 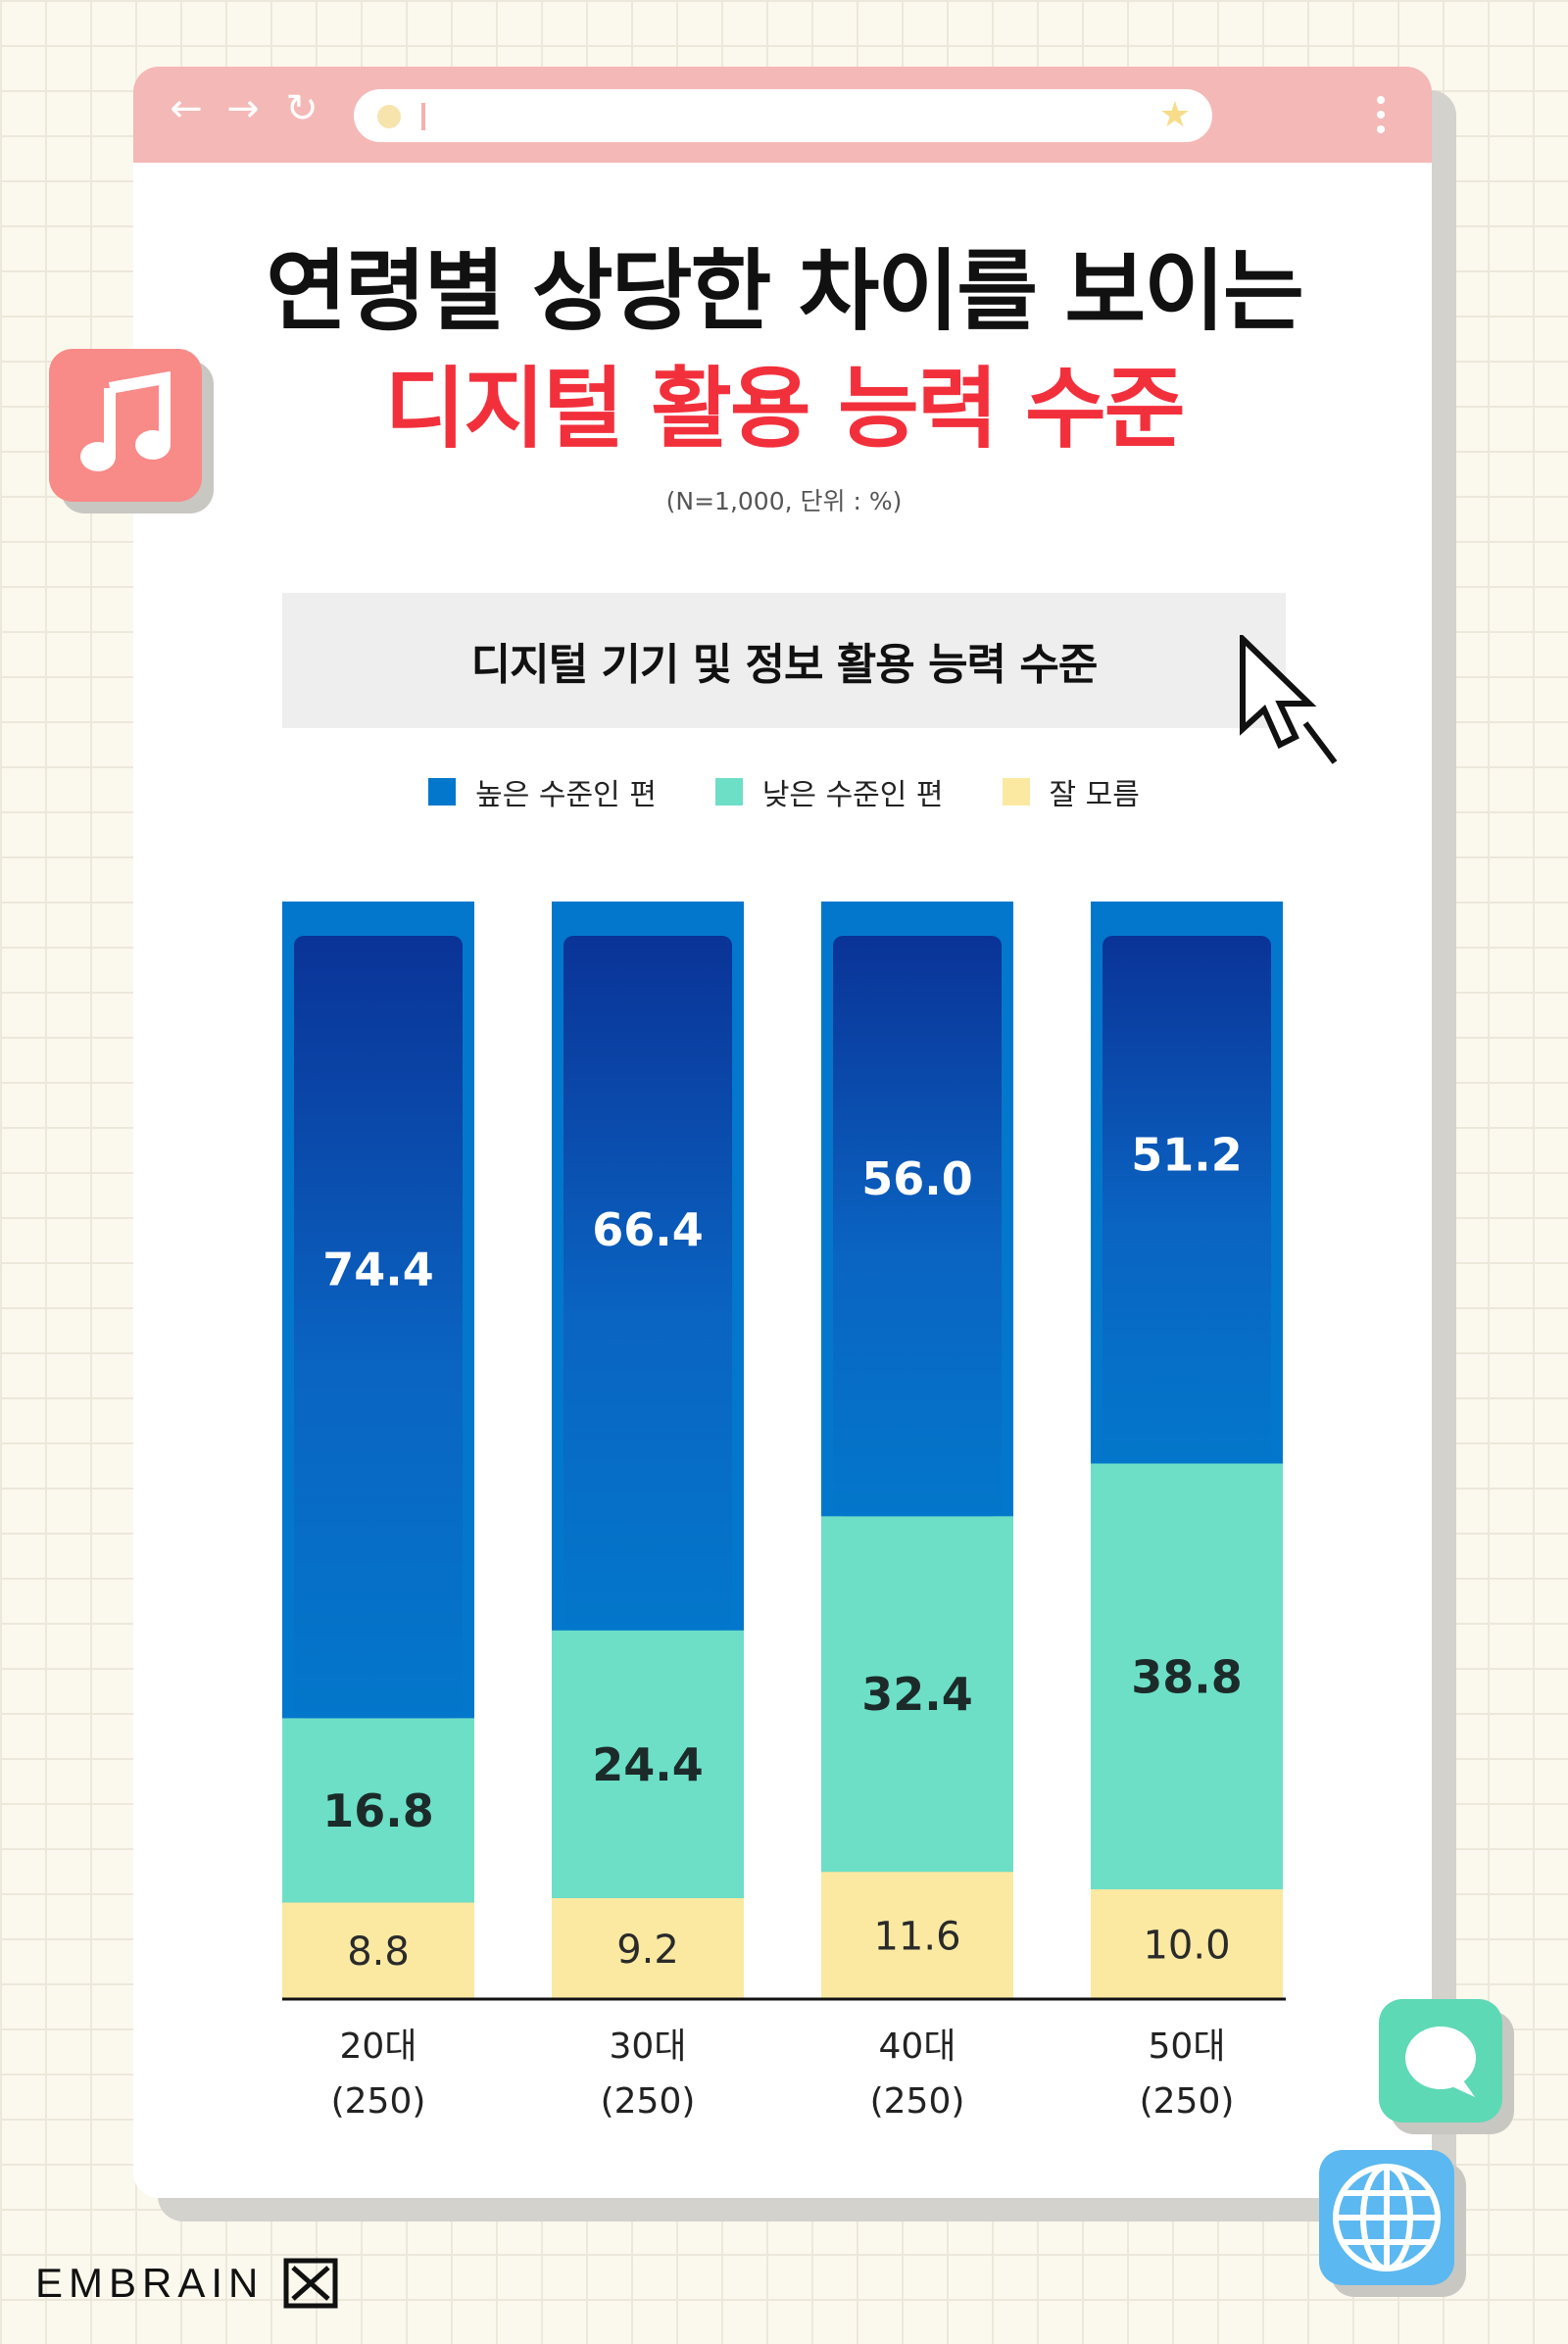 I want to click on back-arrow-icon: ←, so click(x=186, y=109).